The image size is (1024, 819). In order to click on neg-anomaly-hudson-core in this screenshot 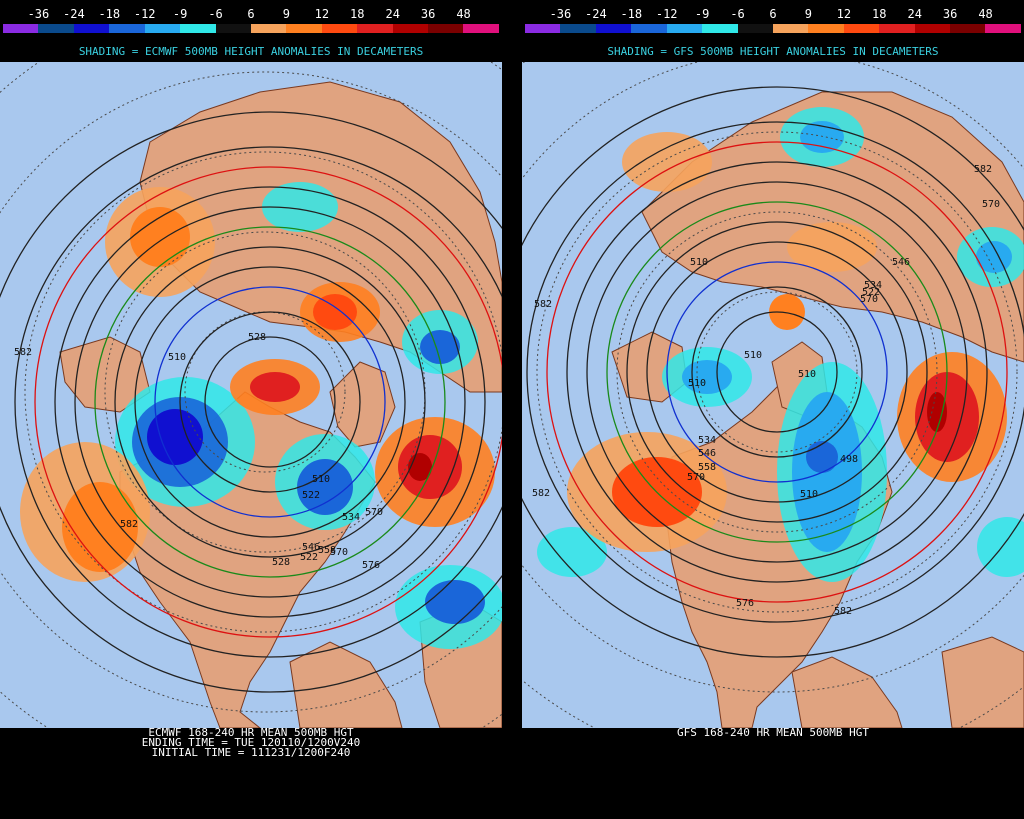, I will do `click(325, 487)`.